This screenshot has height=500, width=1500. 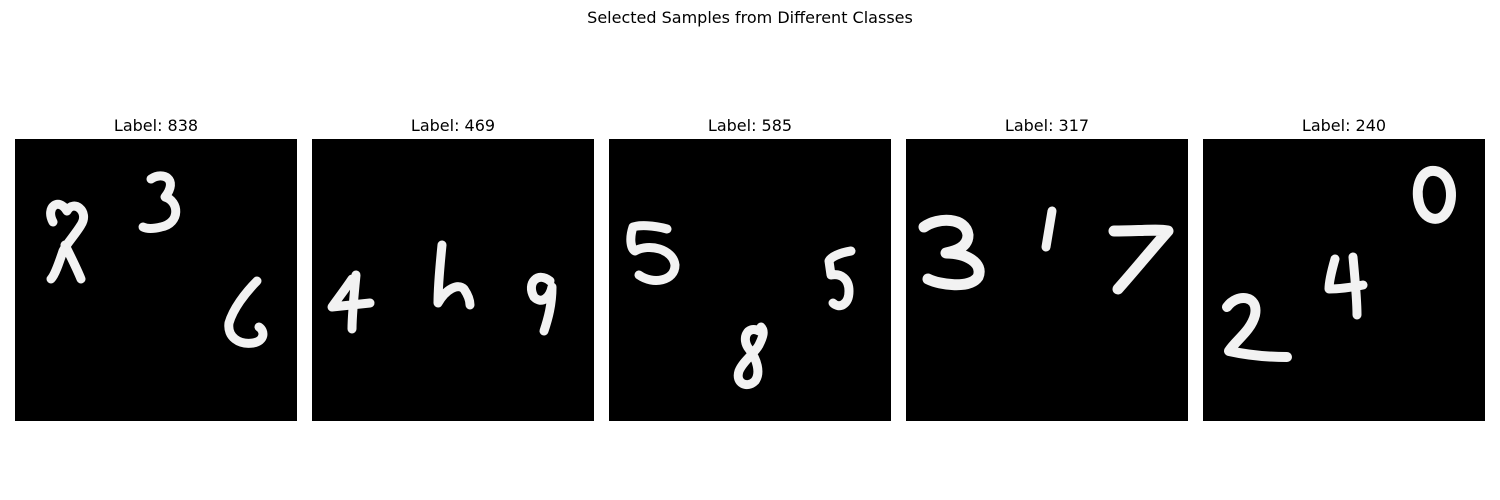 I want to click on sample-title-3: Label: 585, so click(x=750, y=125).